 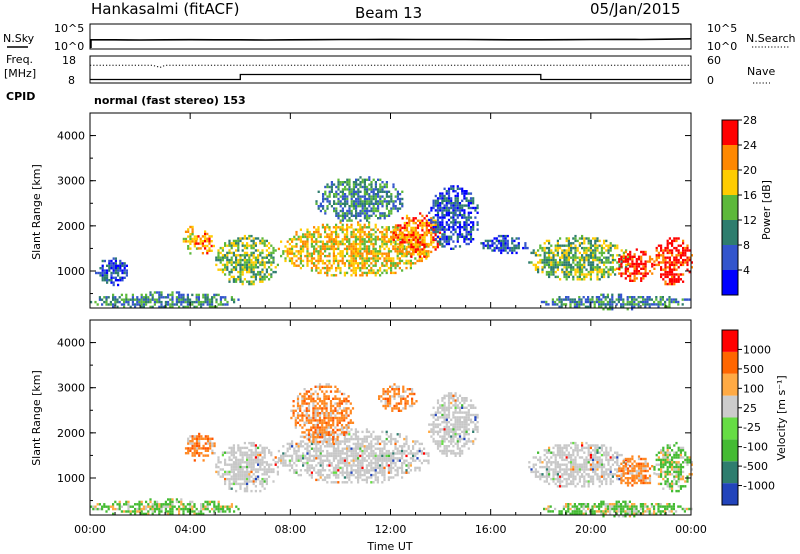 I want to click on power-ytick-label-1: 2000, so click(x=71, y=226).